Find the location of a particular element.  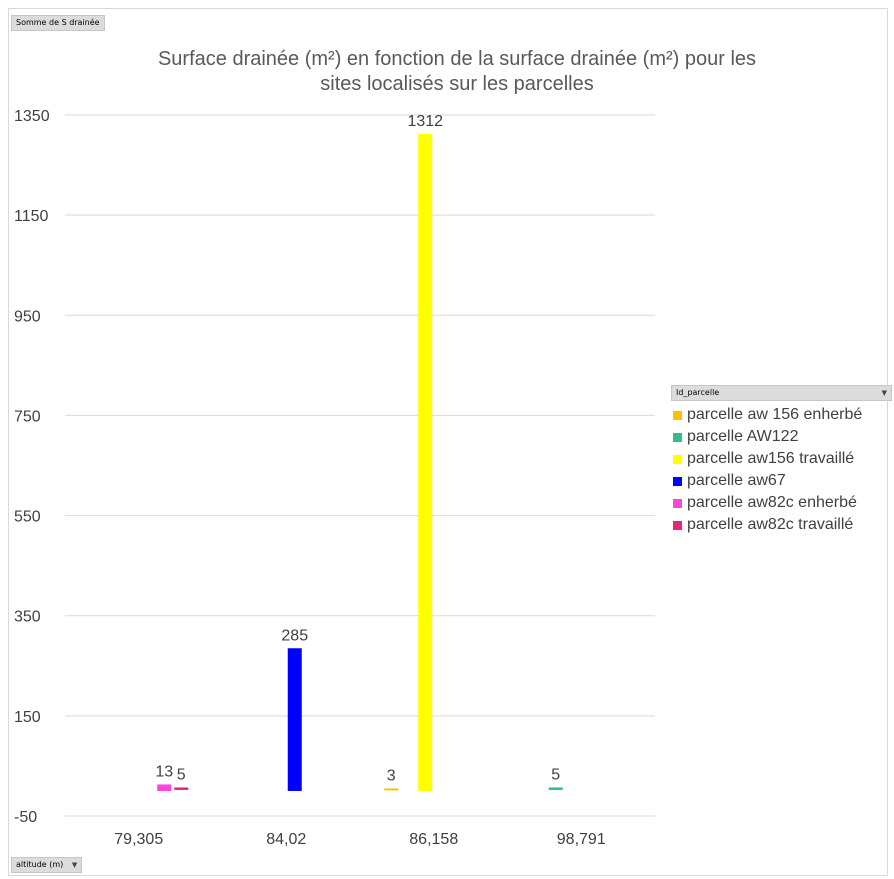

y-tick-label: 150 is located at coordinates (27, 717).